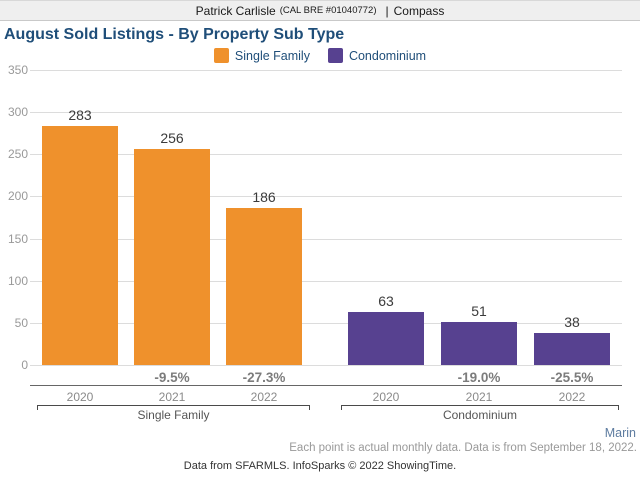 Image resolution: width=640 pixels, height=480 pixels. Describe the element at coordinates (326, 385) in the screenshot. I see `x-axis-line` at that location.